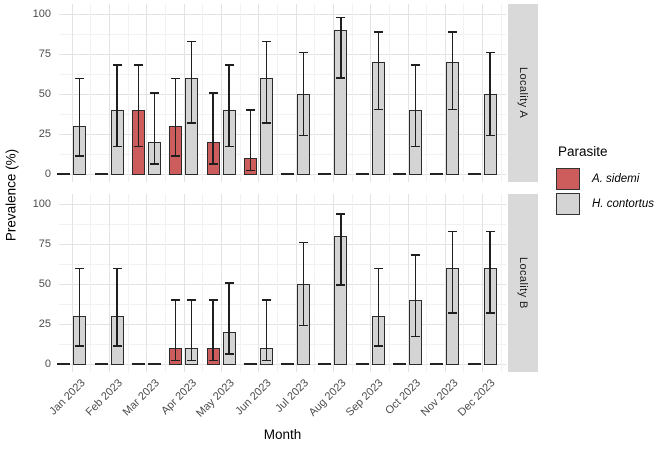 This screenshot has height=449, width=669. I want to click on x-tick-label: Dec 2023, so click(476, 398).